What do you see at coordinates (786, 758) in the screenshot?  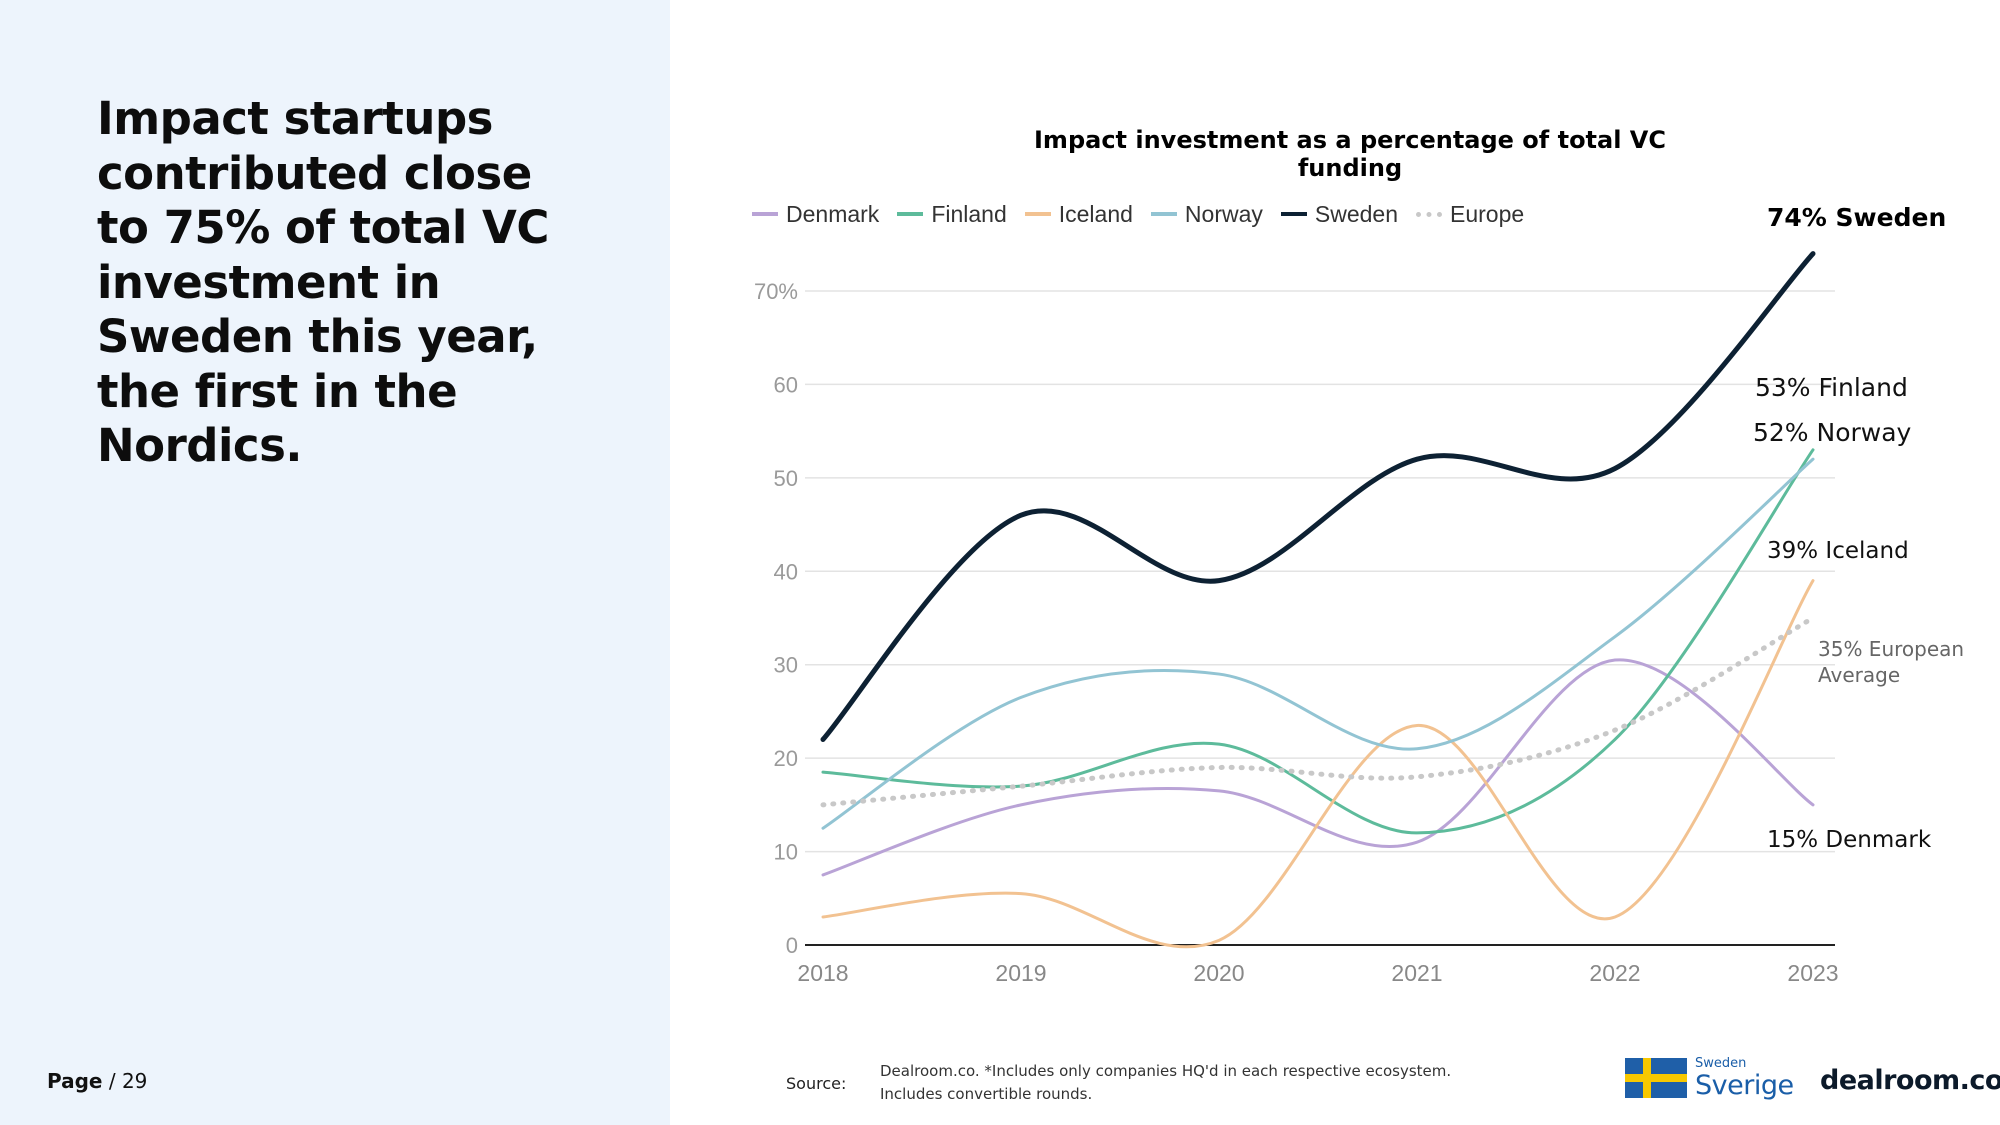 I see `y-tick-label: 20` at bounding box center [786, 758].